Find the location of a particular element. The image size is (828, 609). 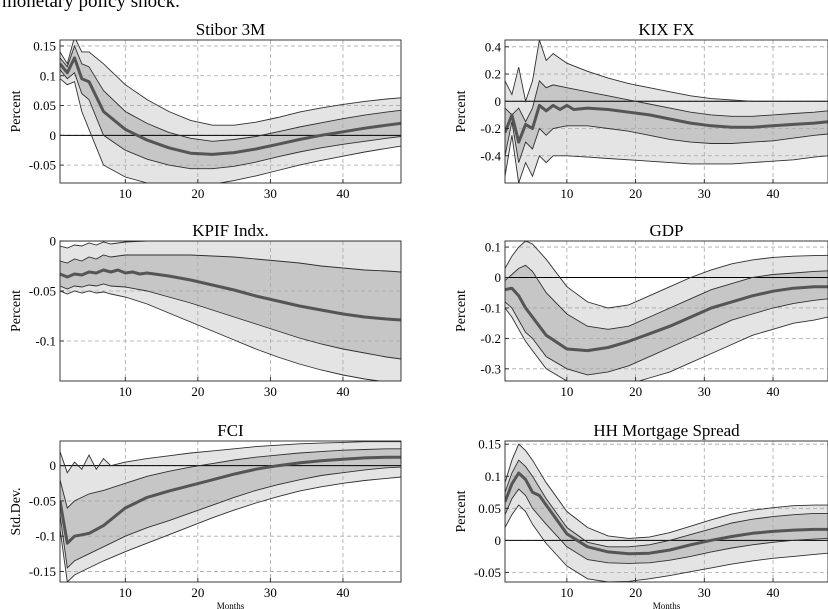

panel-title: KPIF Indx. is located at coordinates (230, 230).